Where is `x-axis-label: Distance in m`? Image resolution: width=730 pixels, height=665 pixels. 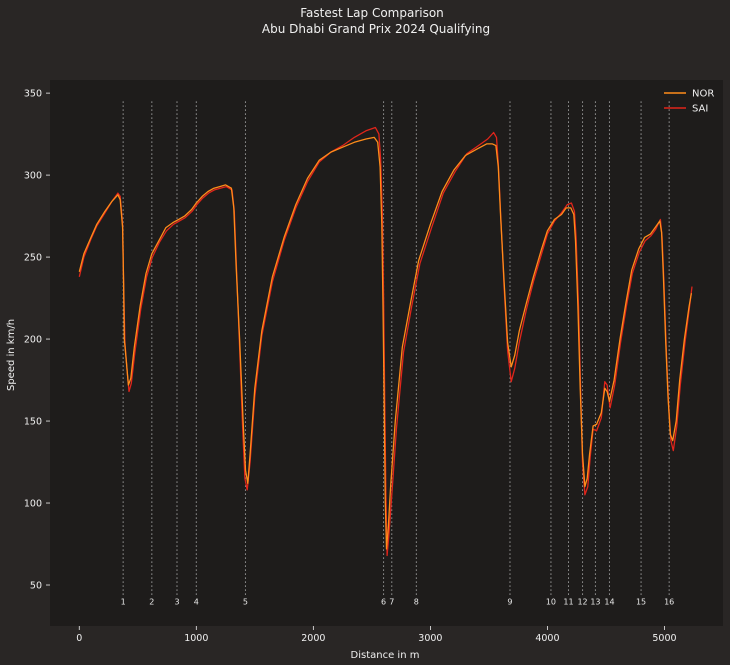 x-axis-label: Distance in m is located at coordinates (385, 655).